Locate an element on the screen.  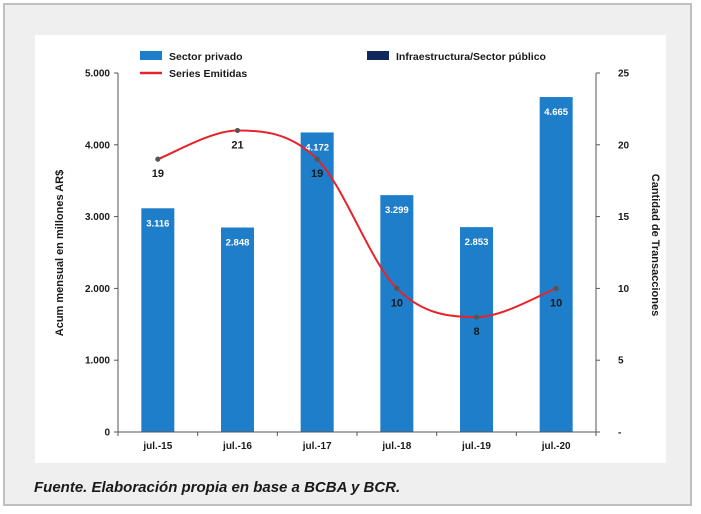
line-label-jul.-20: 10 is located at coordinates (556, 303).